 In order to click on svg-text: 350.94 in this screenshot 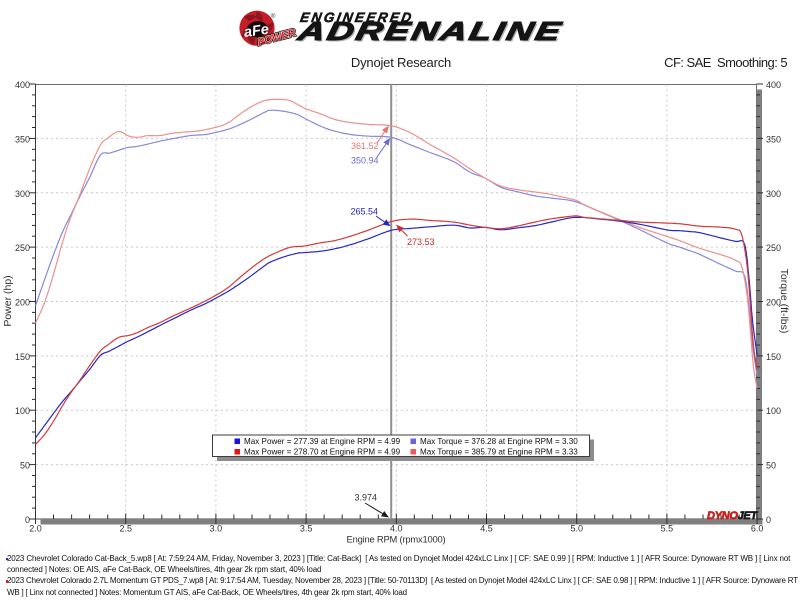, I will do `click(365, 161)`.